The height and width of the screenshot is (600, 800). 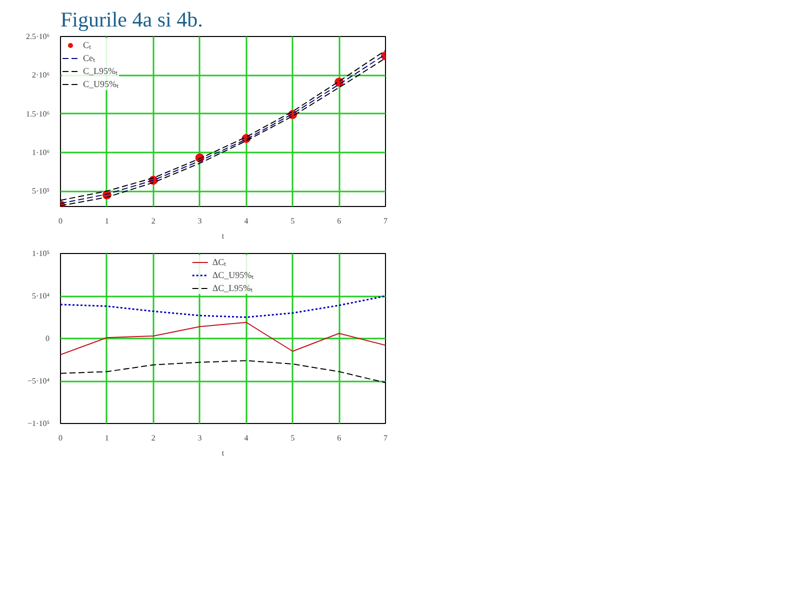 What do you see at coordinates (38, 113) in the screenshot?
I see `y-tick-label: 1.5·10⁶` at bounding box center [38, 113].